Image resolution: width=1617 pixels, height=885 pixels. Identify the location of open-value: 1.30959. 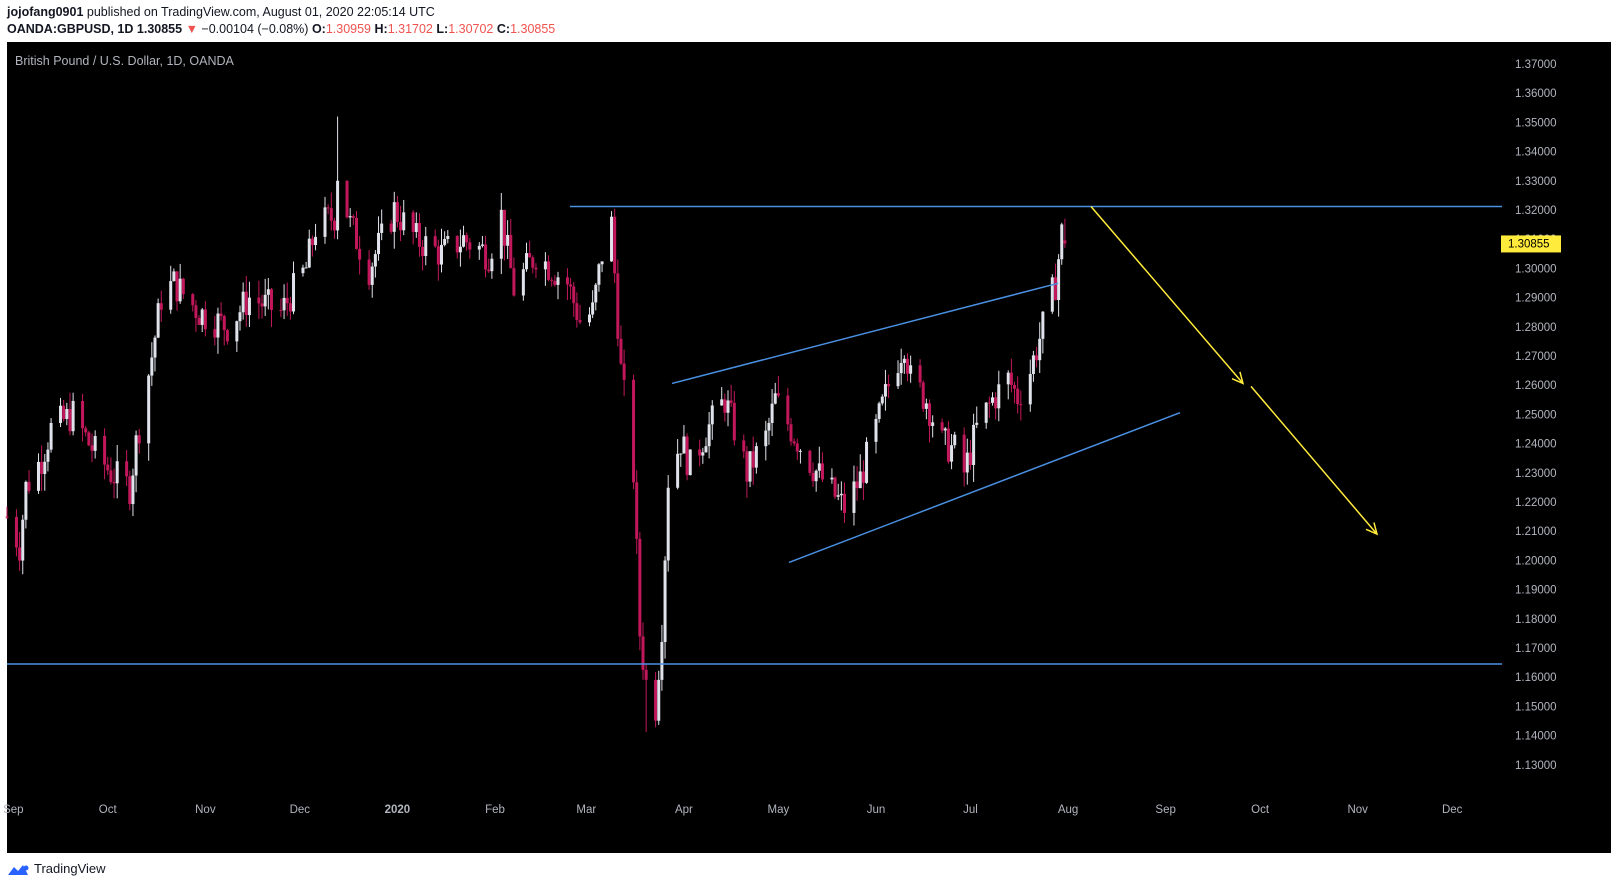
(348, 29).